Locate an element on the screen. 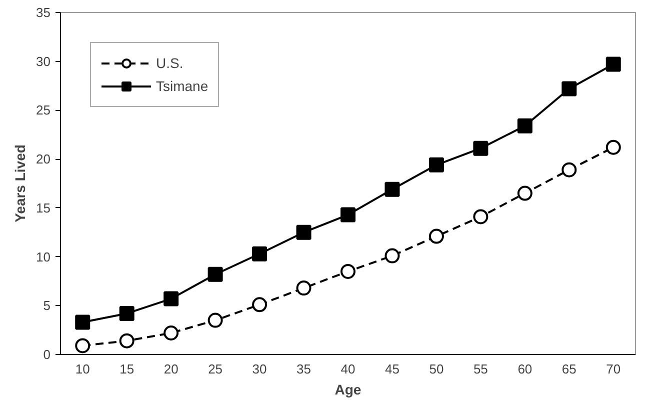  y-tick-label: 25 is located at coordinates (43, 110).